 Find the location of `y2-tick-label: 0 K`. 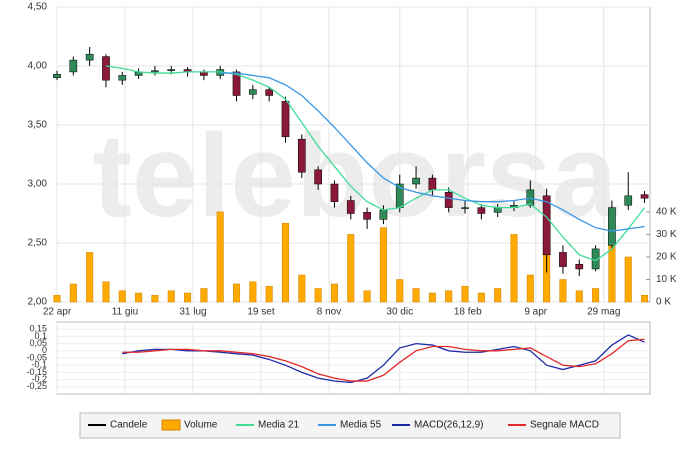

y2-tick-label: 0 K is located at coordinates (663, 302).